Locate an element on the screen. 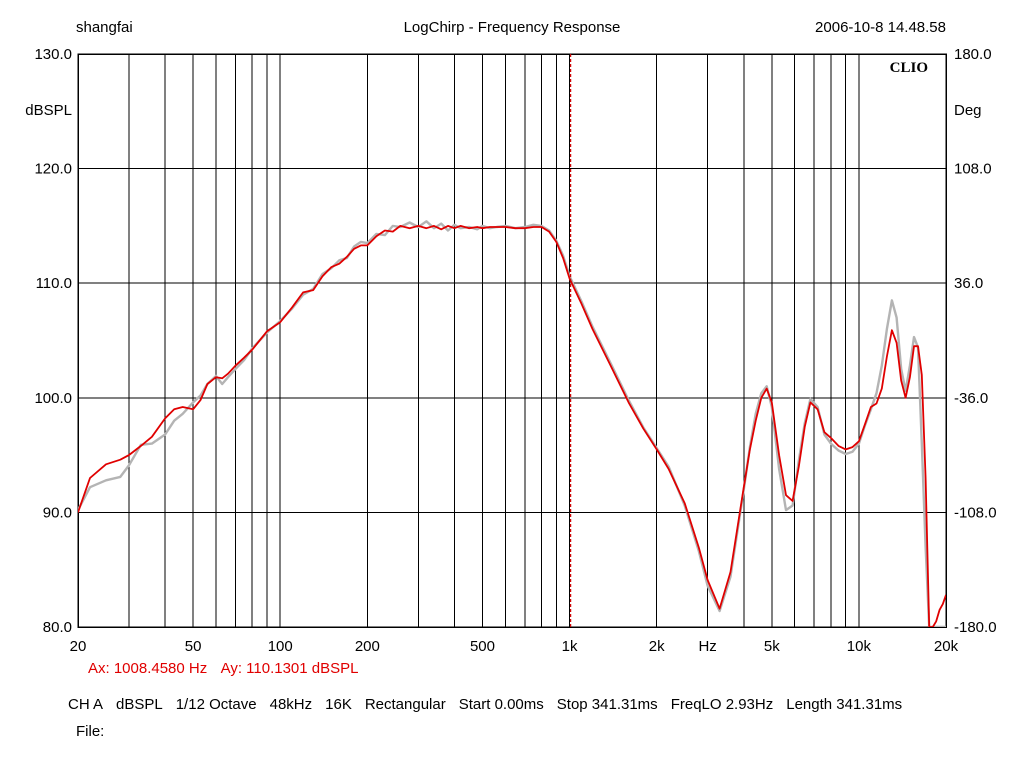  x-tick-label: 5k is located at coordinates (772, 646).